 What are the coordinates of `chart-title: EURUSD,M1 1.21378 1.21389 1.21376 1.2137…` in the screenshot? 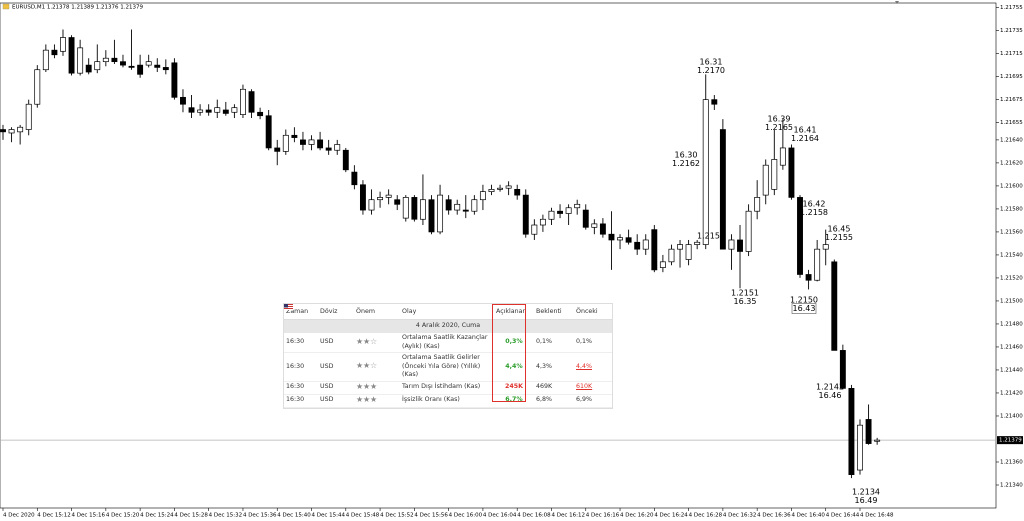 It's located at (78, 8).